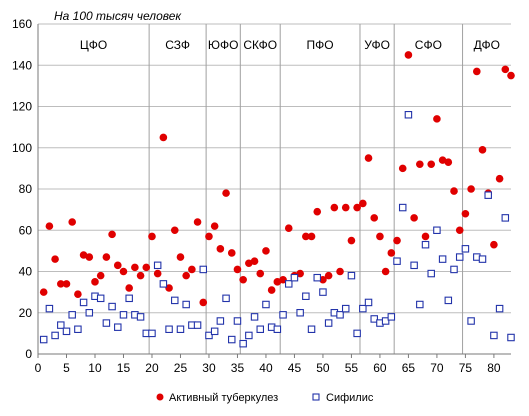  I want to click on region-label: ПФО, so click(320, 45).